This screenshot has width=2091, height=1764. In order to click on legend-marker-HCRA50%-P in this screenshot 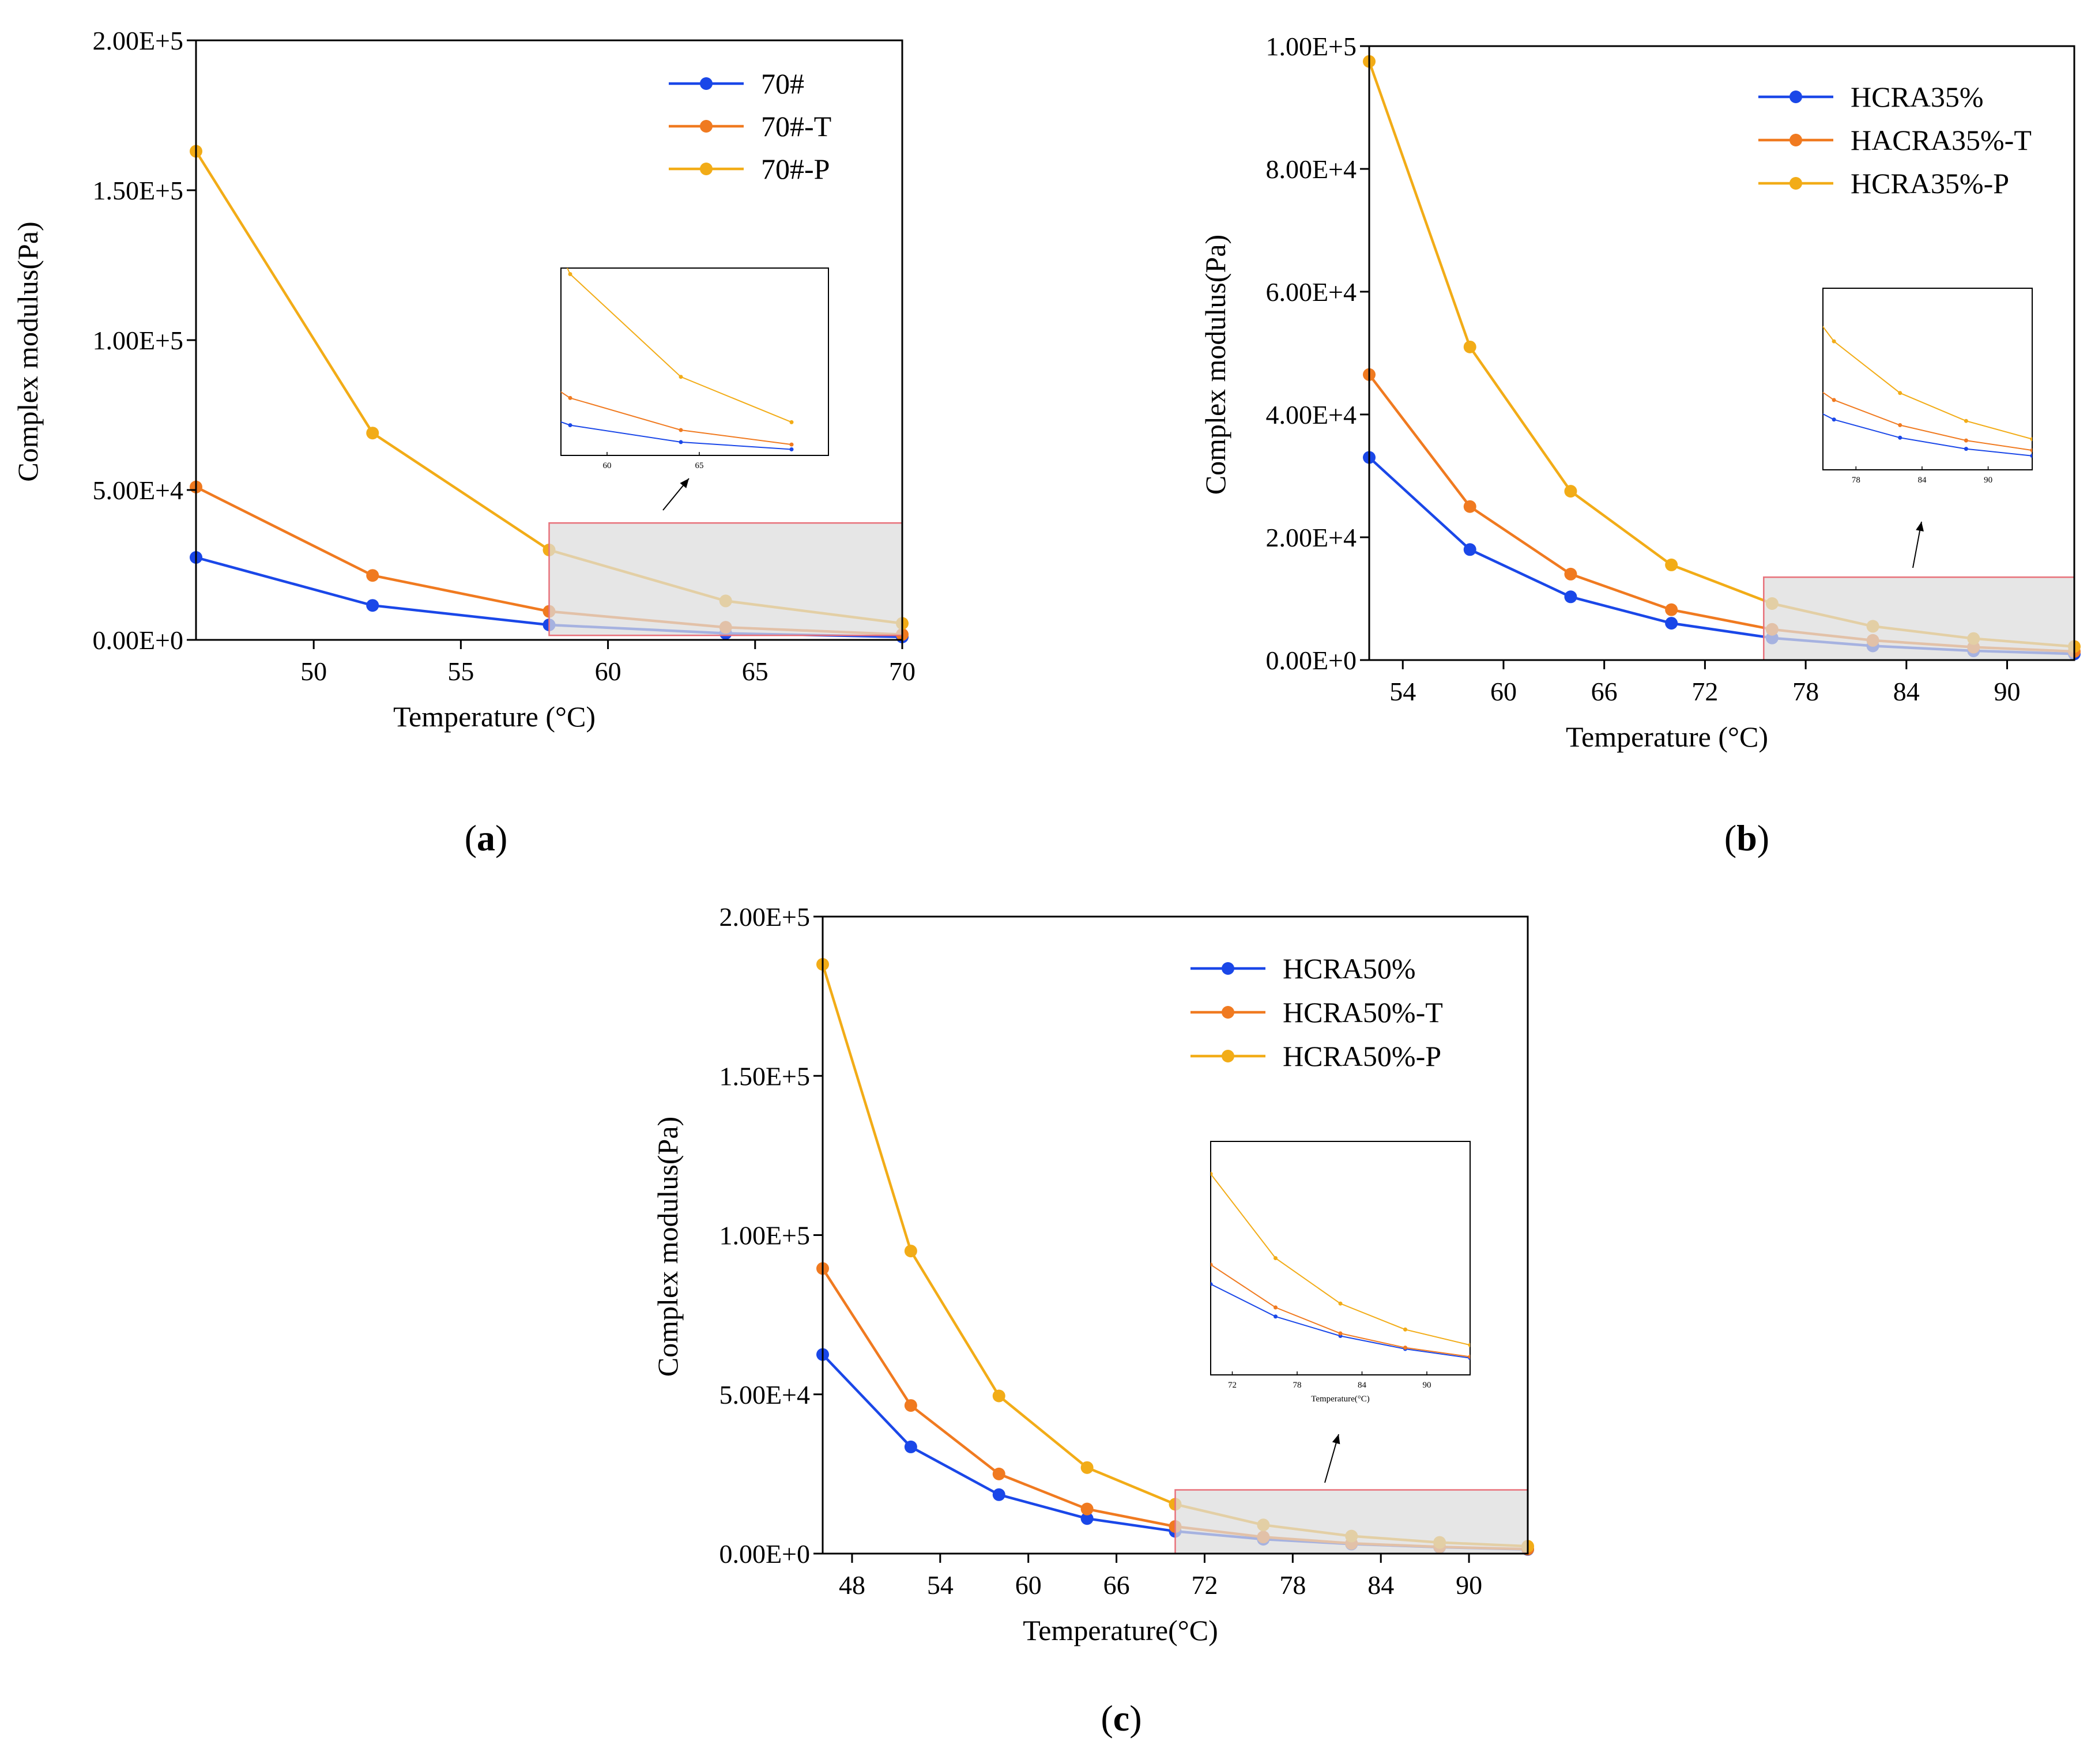, I will do `click(1228, 1056)`.